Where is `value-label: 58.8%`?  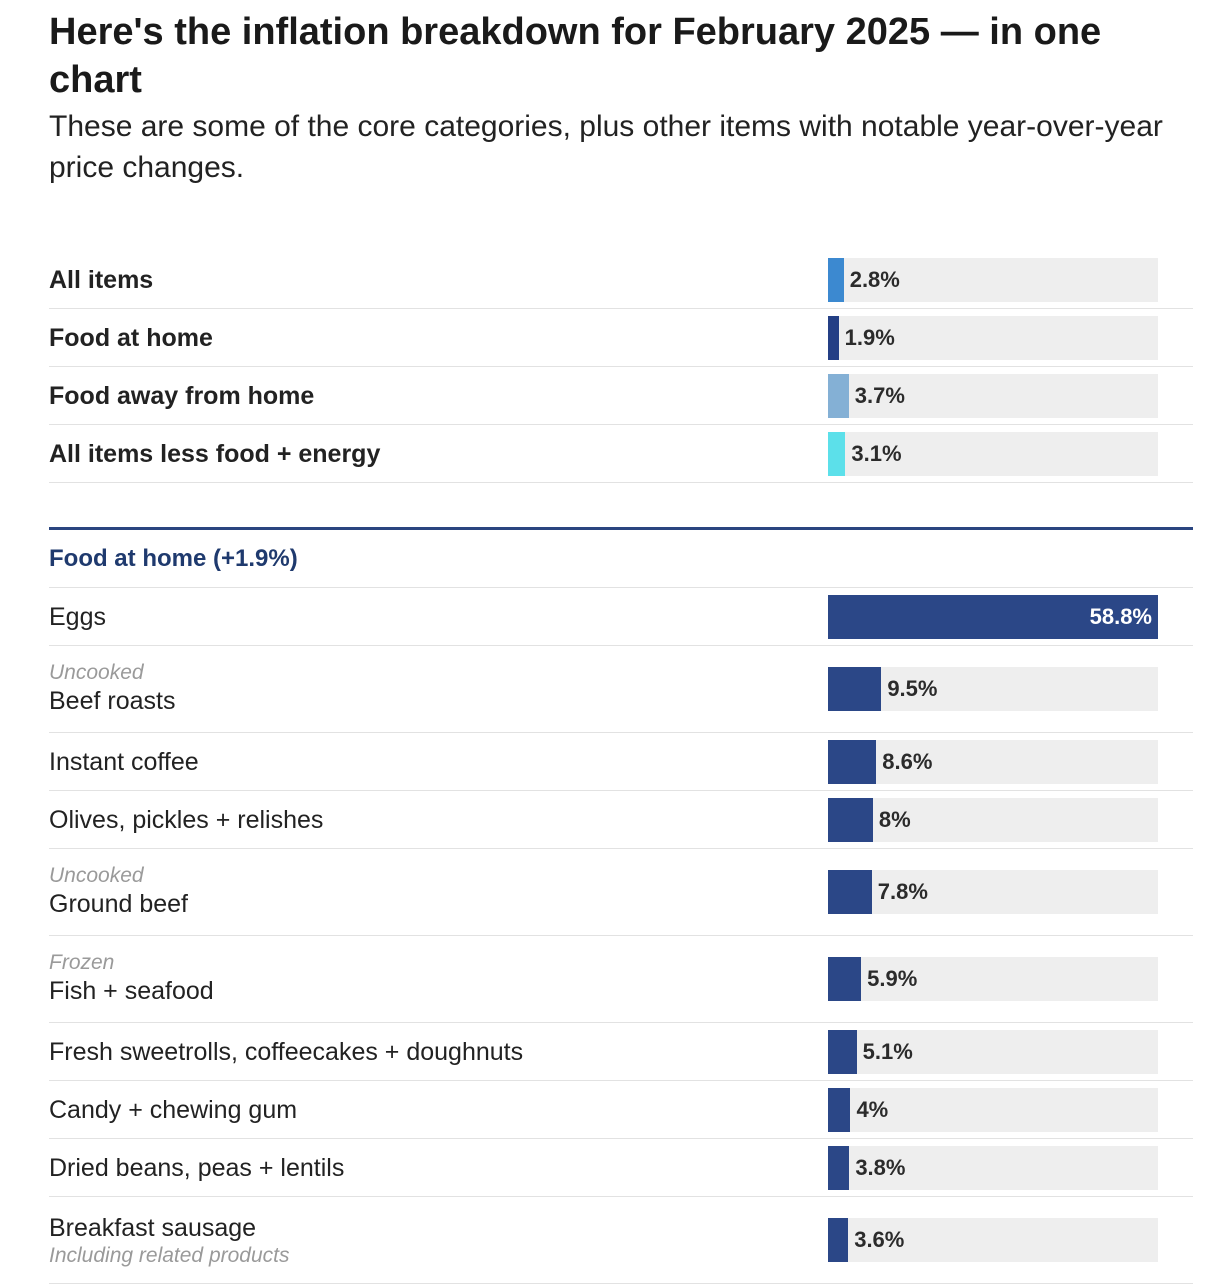 value-label: 58.8% is located at coordinates (1120, 616).